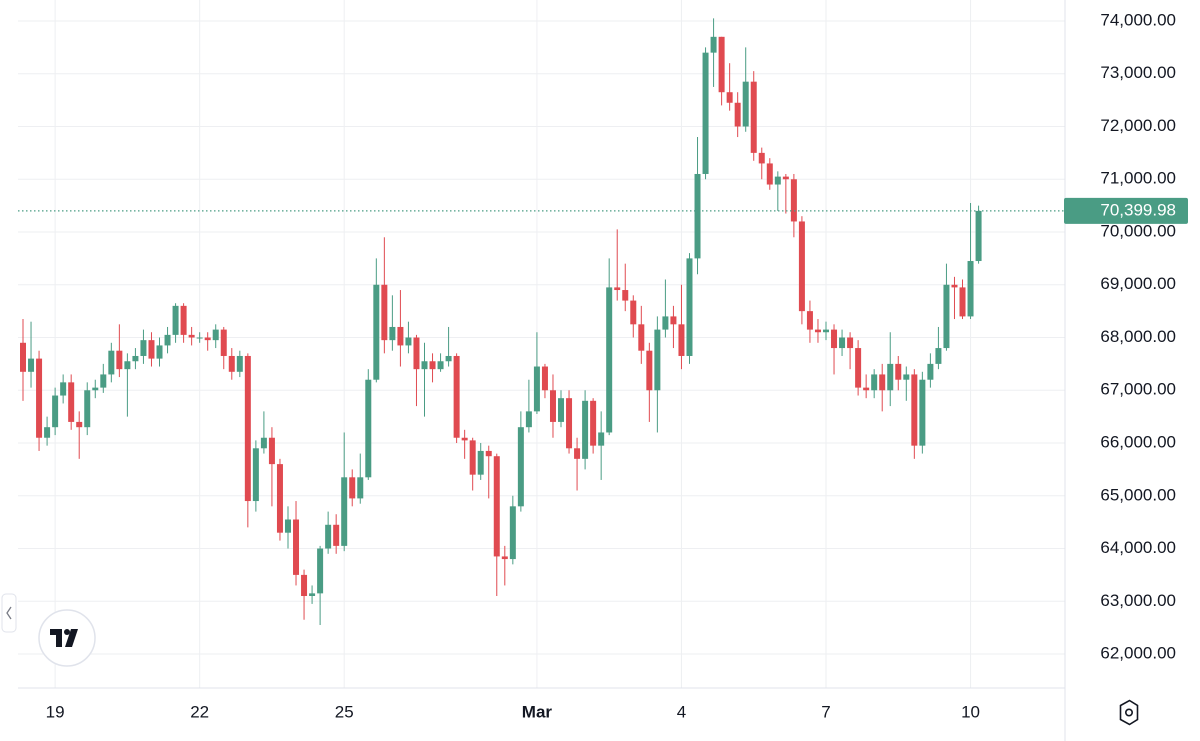 The width and height of the screenshot is (1200, 741). What do you see at coordinates (970, 711) in the screenshot?
I see `x-tick-label: 10` at bounding box center [970, 711].